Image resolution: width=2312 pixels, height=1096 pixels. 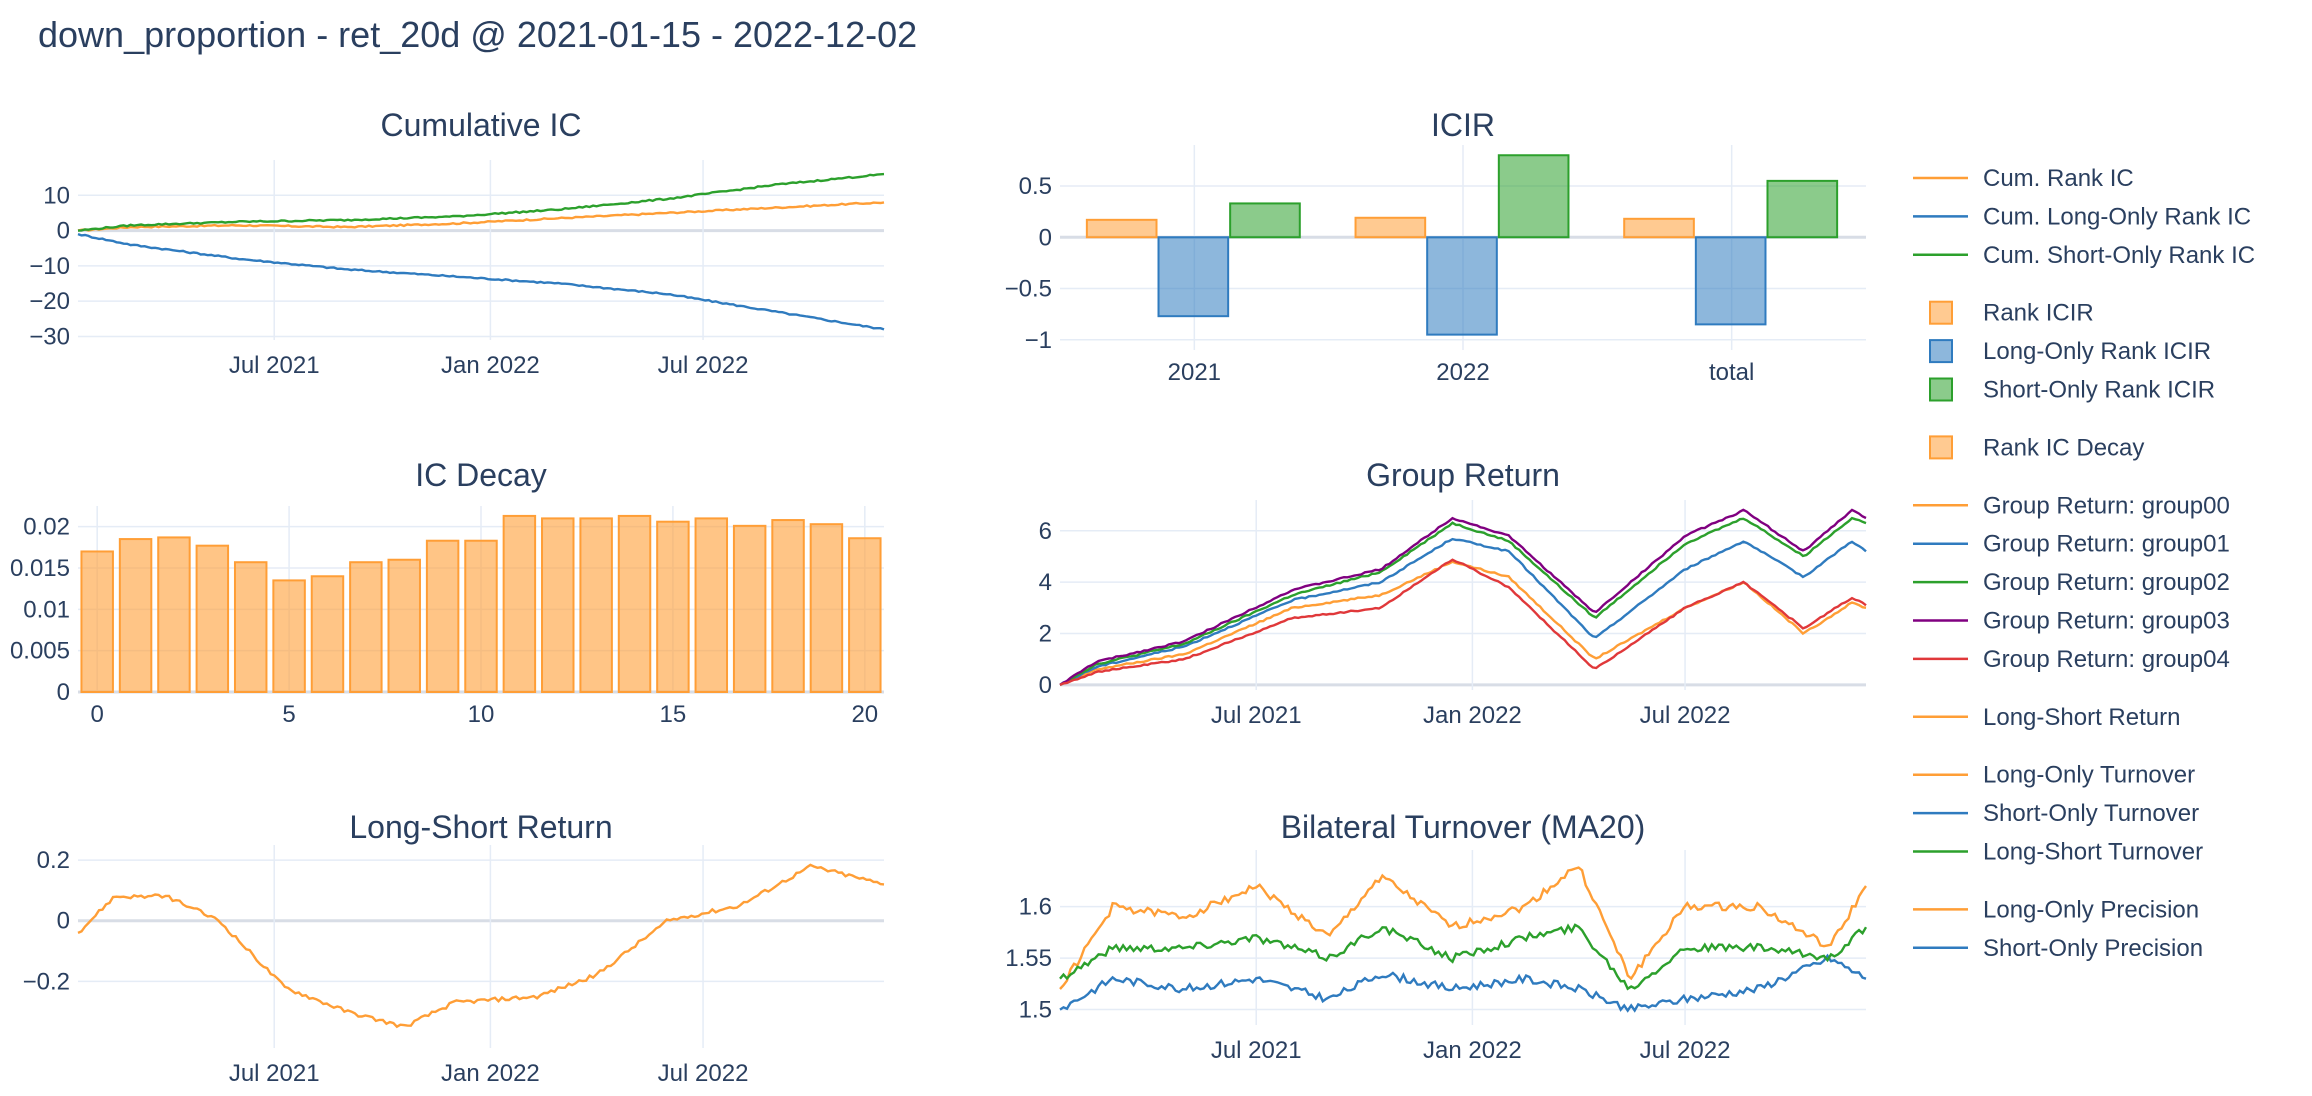 What do you see at coordinates (2091, 813) in the screenshot?
I see `legend-item-label: Short-Only Turnover` at bounding box center [2091, 813].